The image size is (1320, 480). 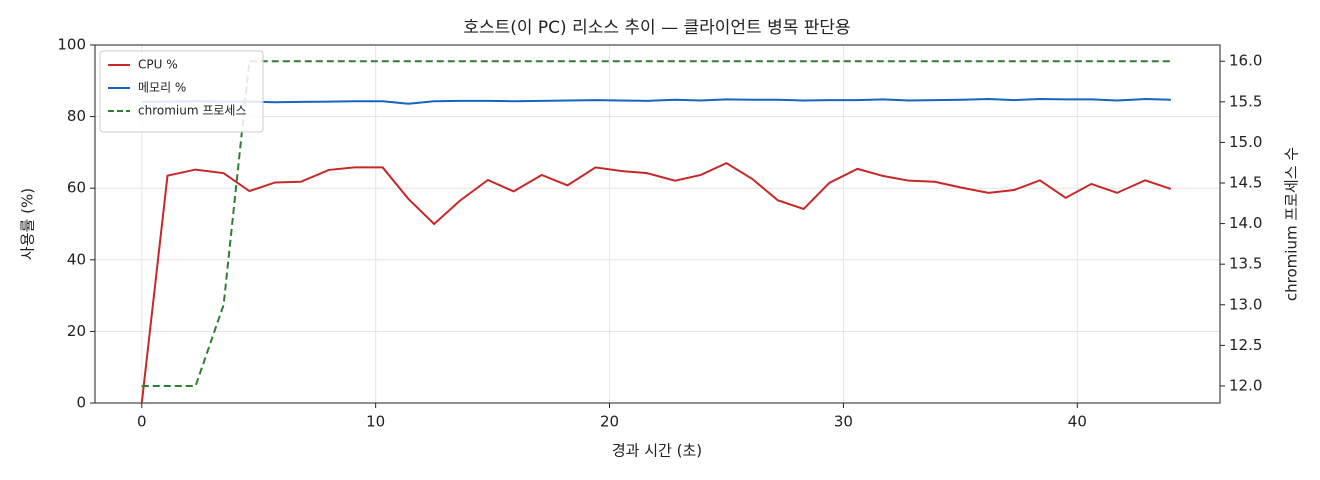 I want to click on chart-title: 호스트(이 PC) 리소스 추이 — 클라이언트 병목 판단용, so click(x=656, y=28).